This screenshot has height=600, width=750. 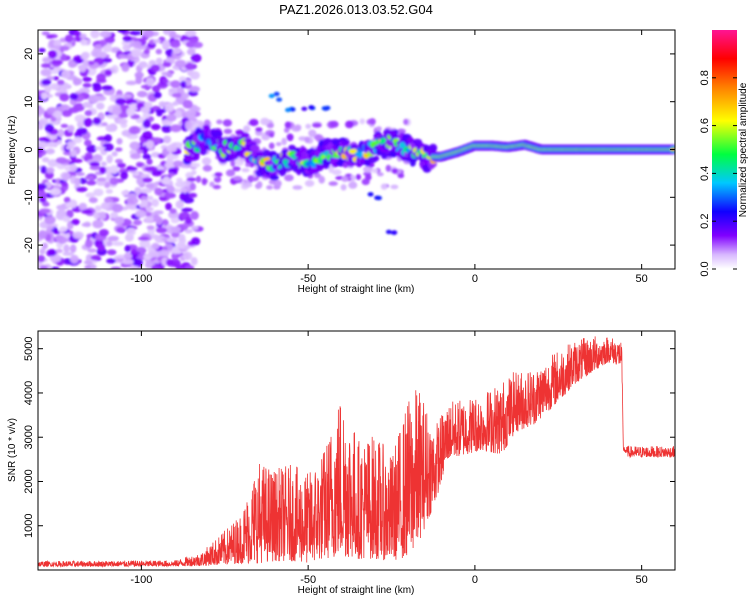 What do you see at coordinates (705, 125) in the screenshot?
I see `colorbar-tick-label: 0.6` at bounding box center [705, 125].